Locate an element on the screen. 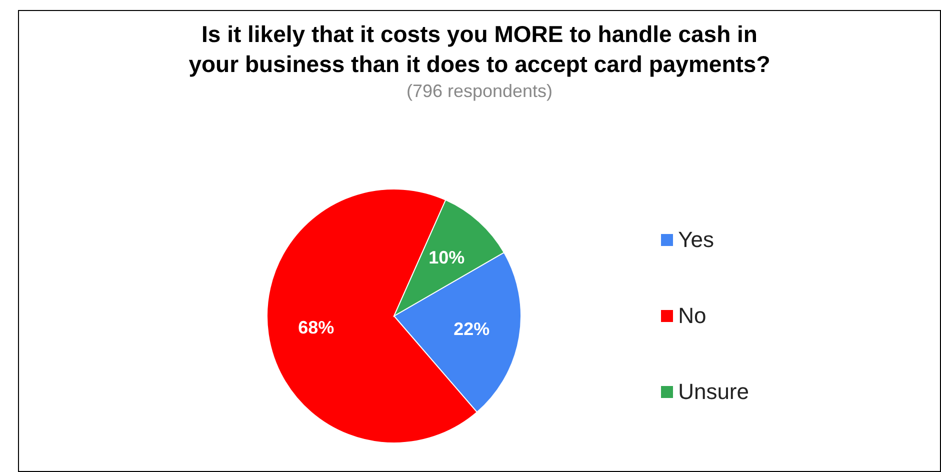 Image resolution: width=941 pixels, height=472 pixels. legend-label: No is located at coordinates (692, 316).